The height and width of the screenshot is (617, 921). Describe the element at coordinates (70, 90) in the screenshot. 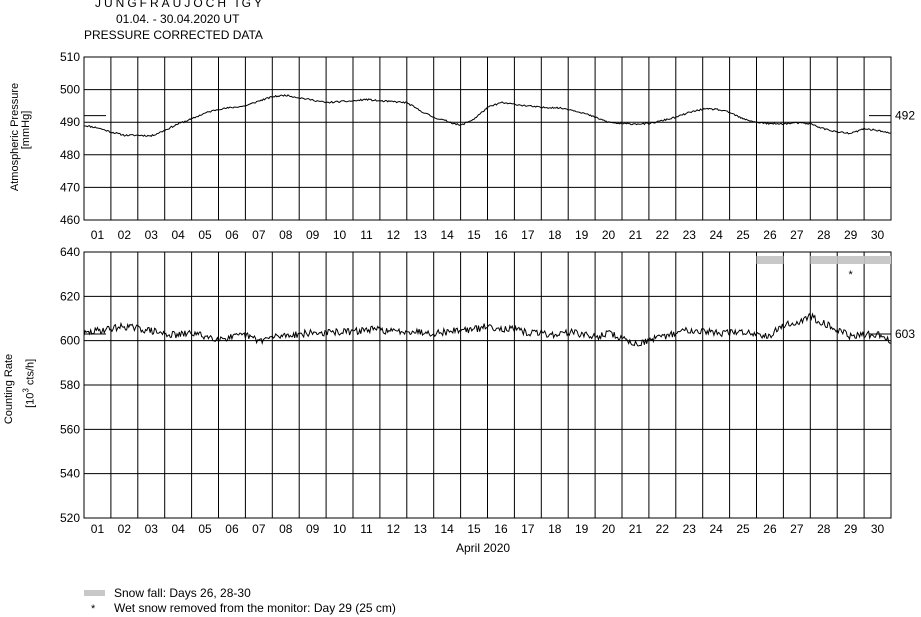

I see `y-tick-label: 500` at that location.